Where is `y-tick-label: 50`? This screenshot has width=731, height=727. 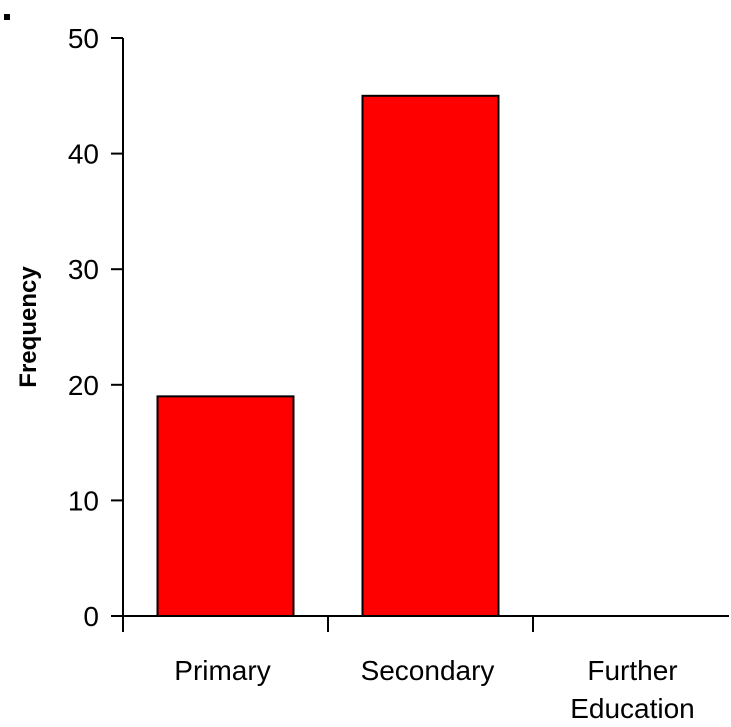
y-tick-label: 50 is located at coordinates (83, 38).